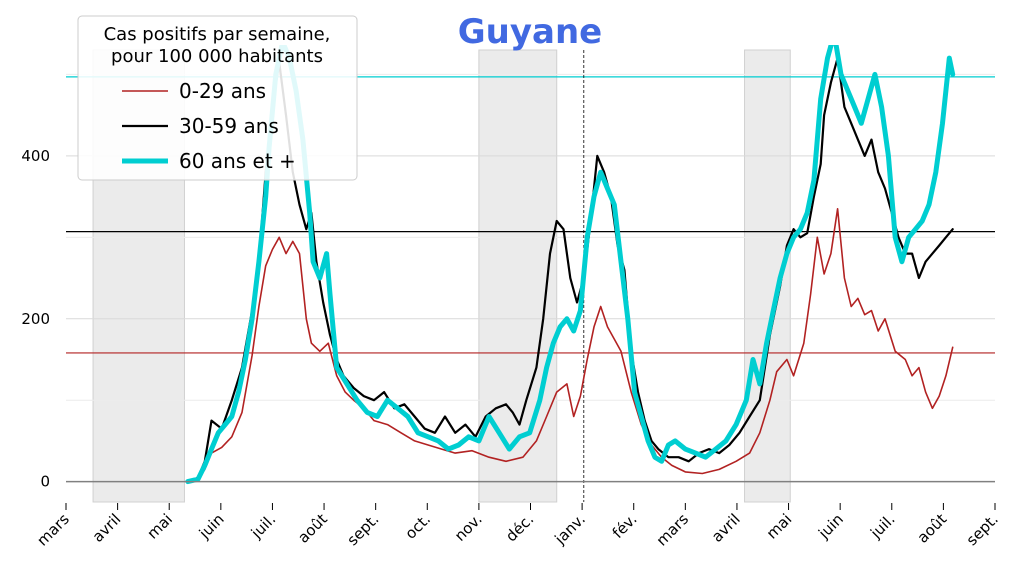  I want to click on legend-label-2: 30-59 ans, so click(229, 126).